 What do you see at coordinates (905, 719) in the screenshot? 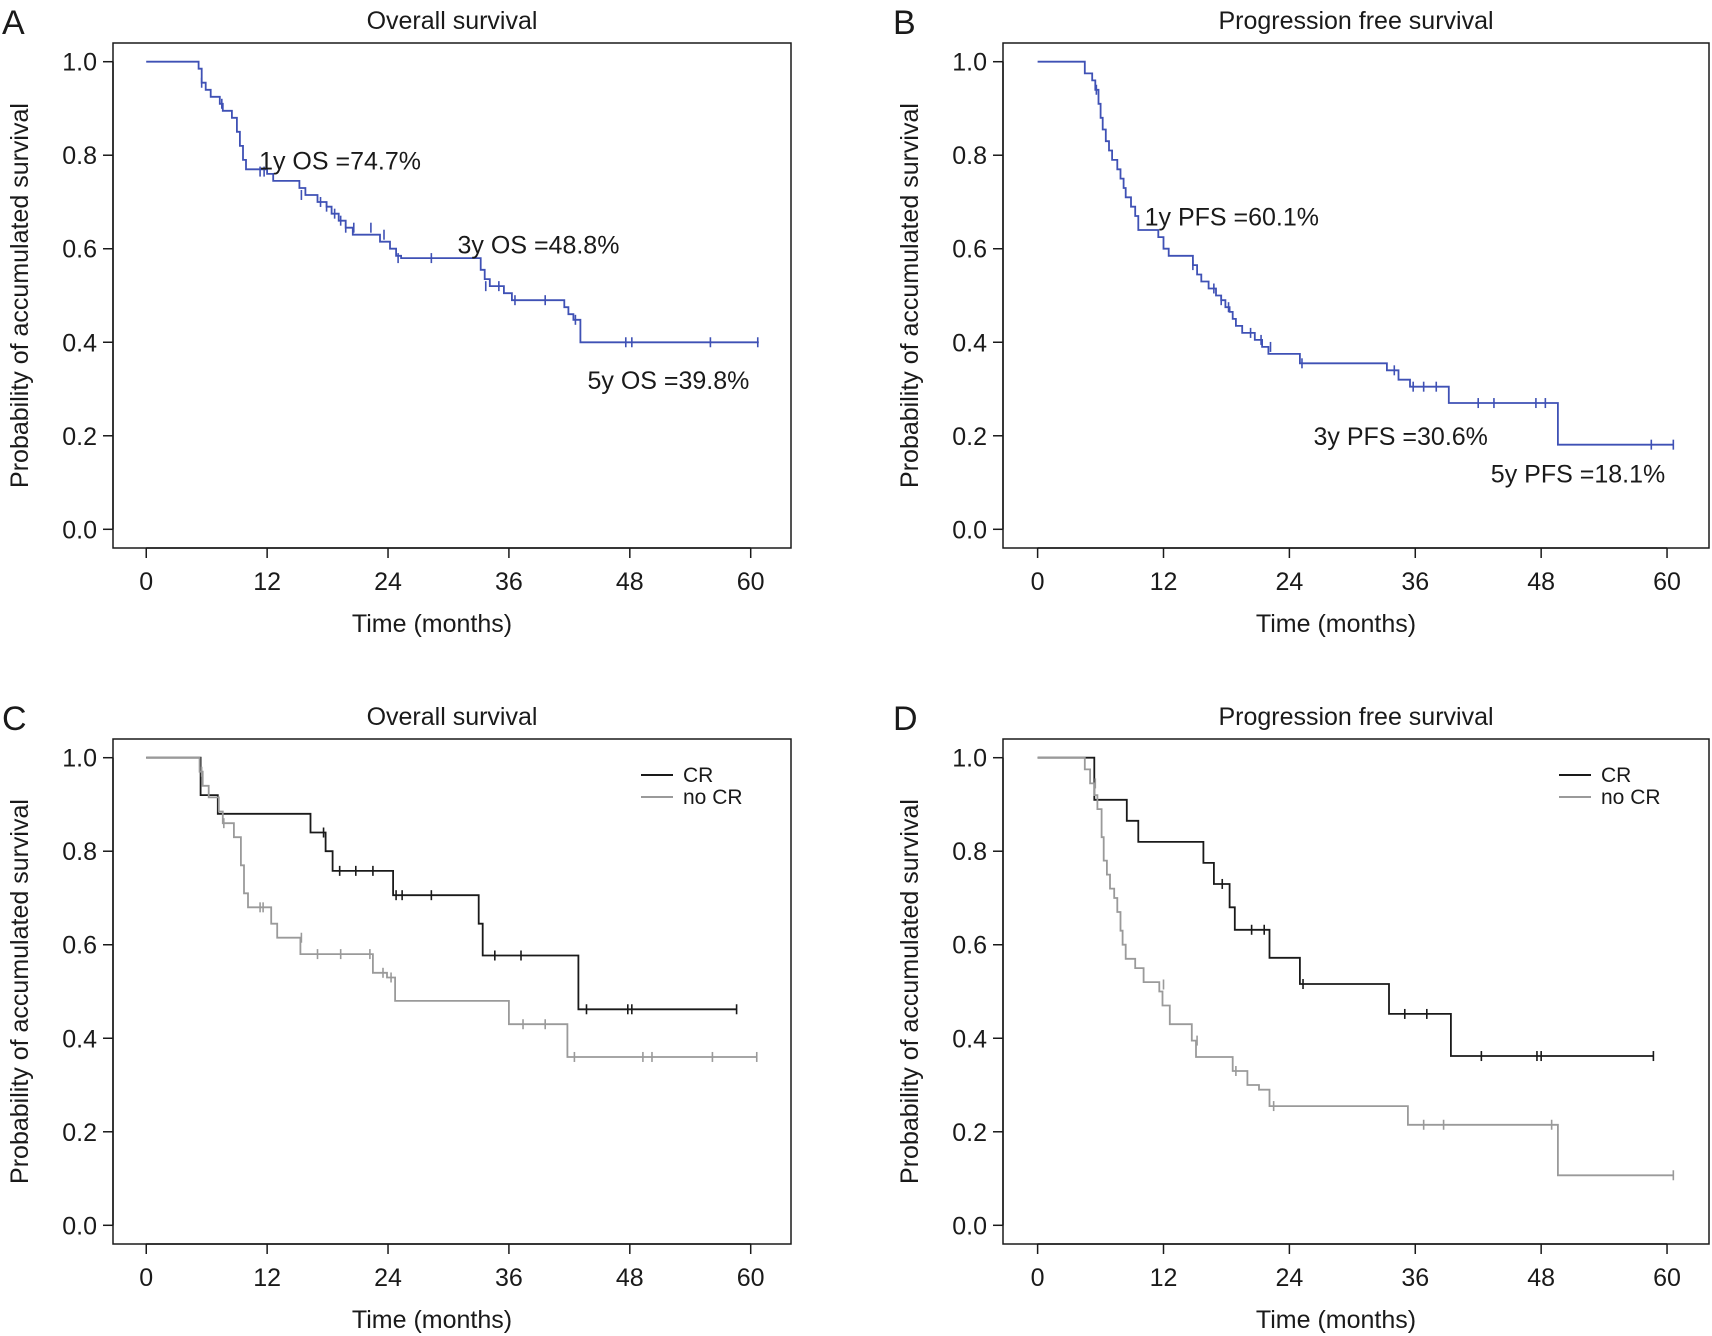
I see `panel-letter: D` at bounding box center [905, 719].